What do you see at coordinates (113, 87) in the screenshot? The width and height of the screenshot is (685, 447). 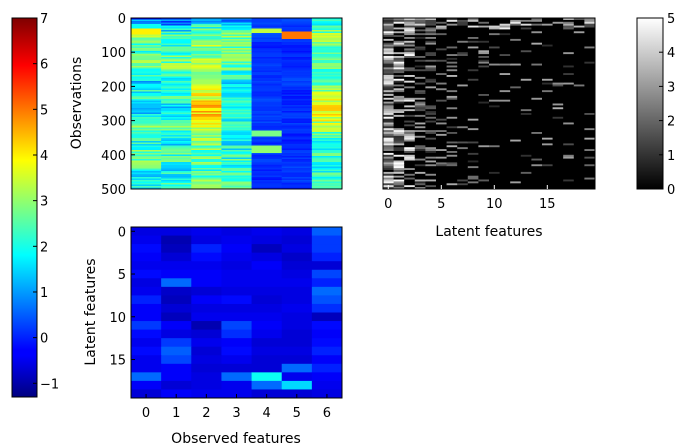 I see `observations-y-tick-label: 200` at bounding box center [113, 87].